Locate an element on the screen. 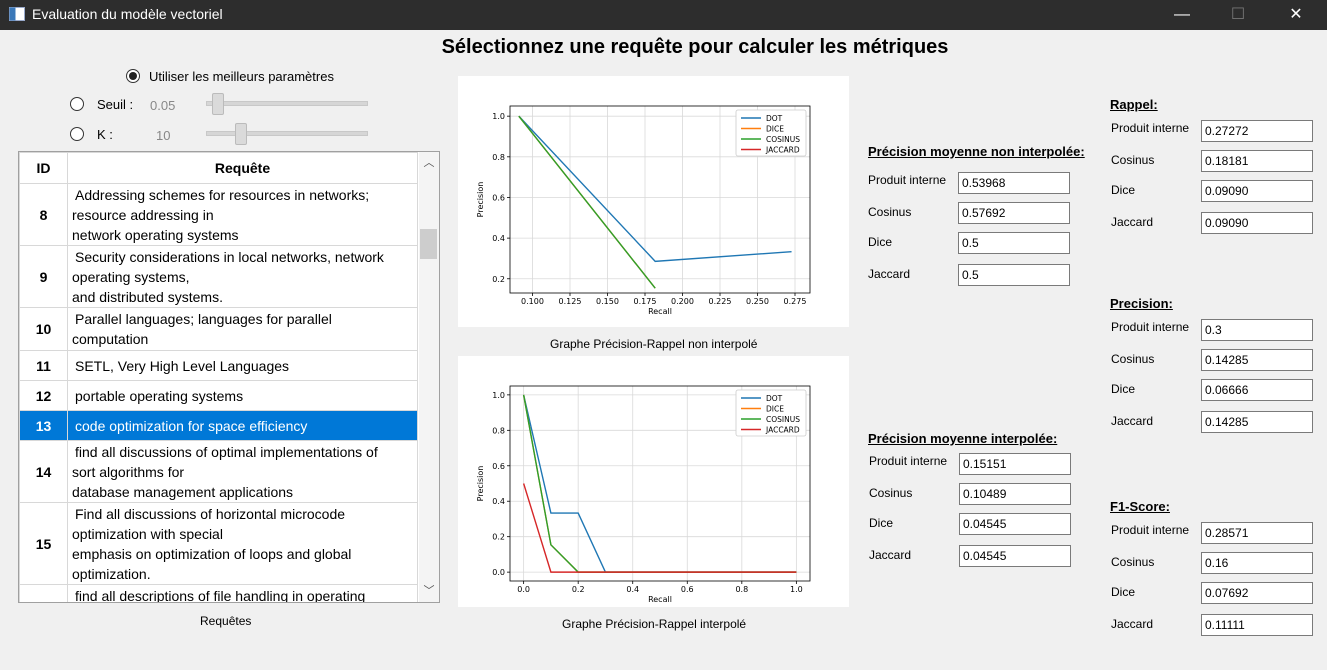 The image size is (1327, 670). metric-label-rappel-2: Dice is located at coordinates (1123, 190).